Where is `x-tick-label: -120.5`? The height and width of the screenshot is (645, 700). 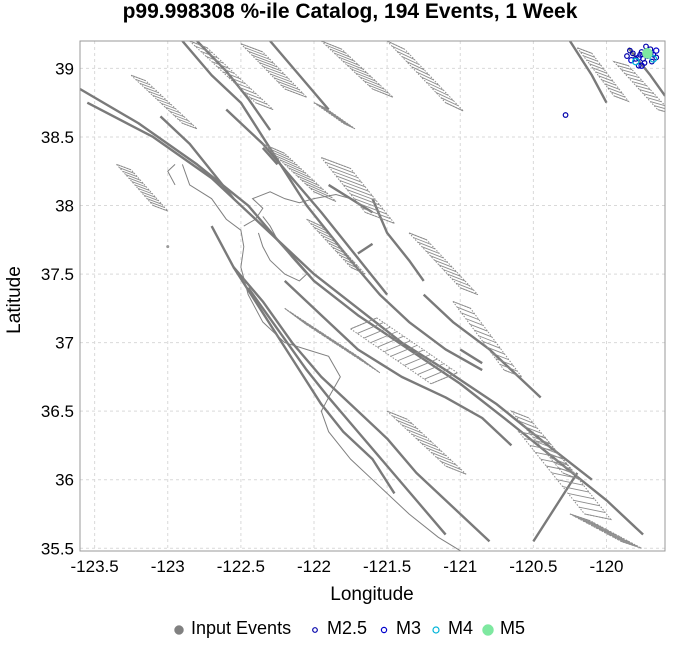 x-tick-label: -120.5 is located at coordinates (533, 566).